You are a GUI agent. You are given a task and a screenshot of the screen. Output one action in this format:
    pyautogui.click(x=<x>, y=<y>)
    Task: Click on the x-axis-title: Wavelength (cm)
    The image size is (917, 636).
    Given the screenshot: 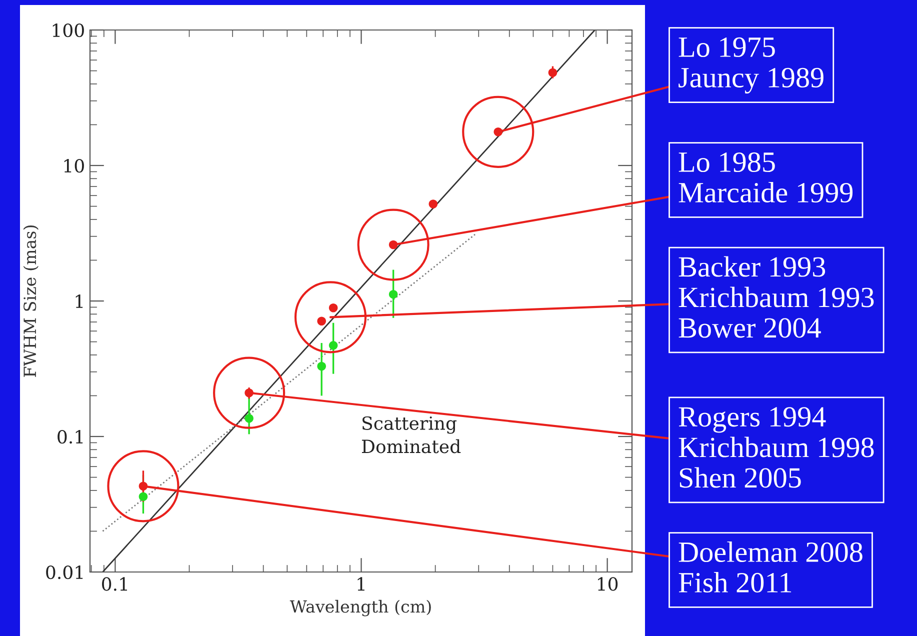 What is the action you would take?
    pyautogui.click(x=360, y=608)
    